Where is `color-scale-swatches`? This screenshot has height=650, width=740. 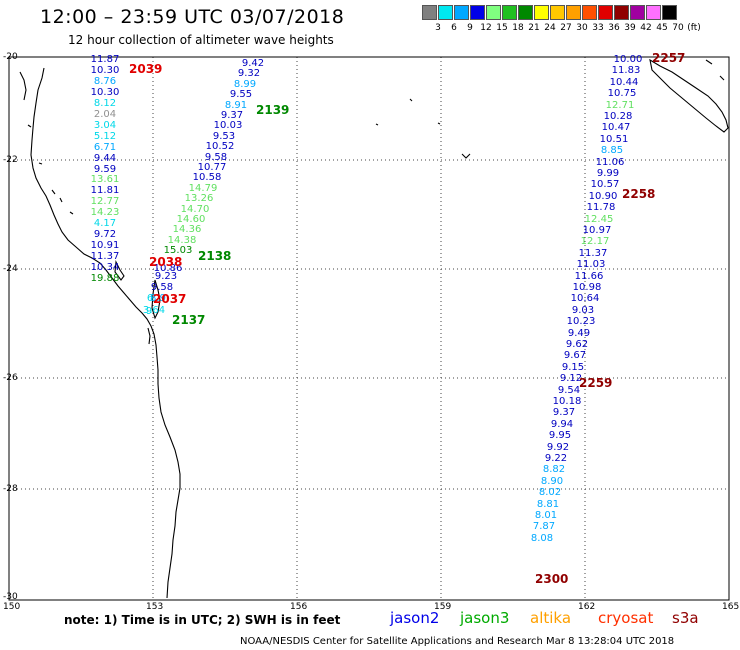
color-scale-swatches is located at coordinates (550, 12).